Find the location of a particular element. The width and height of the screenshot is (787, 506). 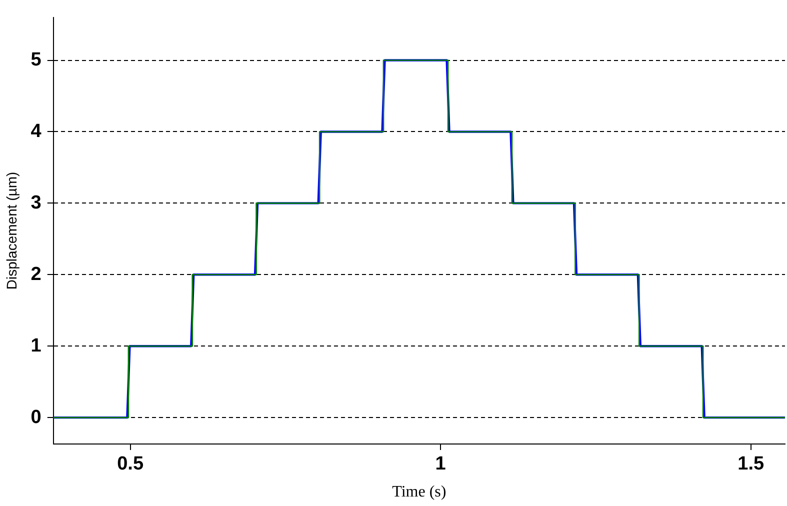

x-axis-title: Time (s) is located at coordinates (419, 492).